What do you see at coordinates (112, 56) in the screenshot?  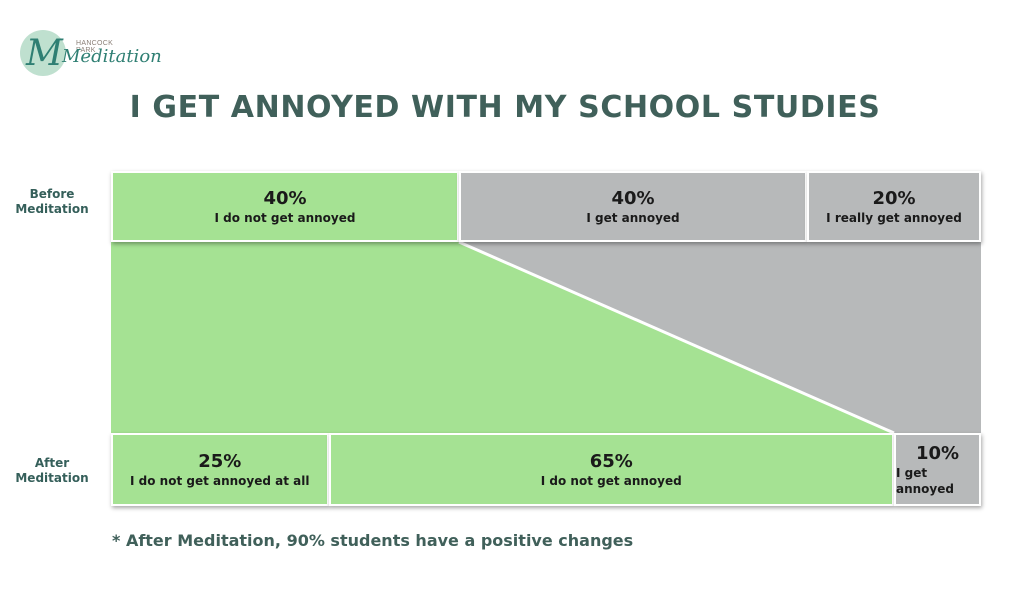 I see `logo-word: Meditation` at bounding box center [112, 56].